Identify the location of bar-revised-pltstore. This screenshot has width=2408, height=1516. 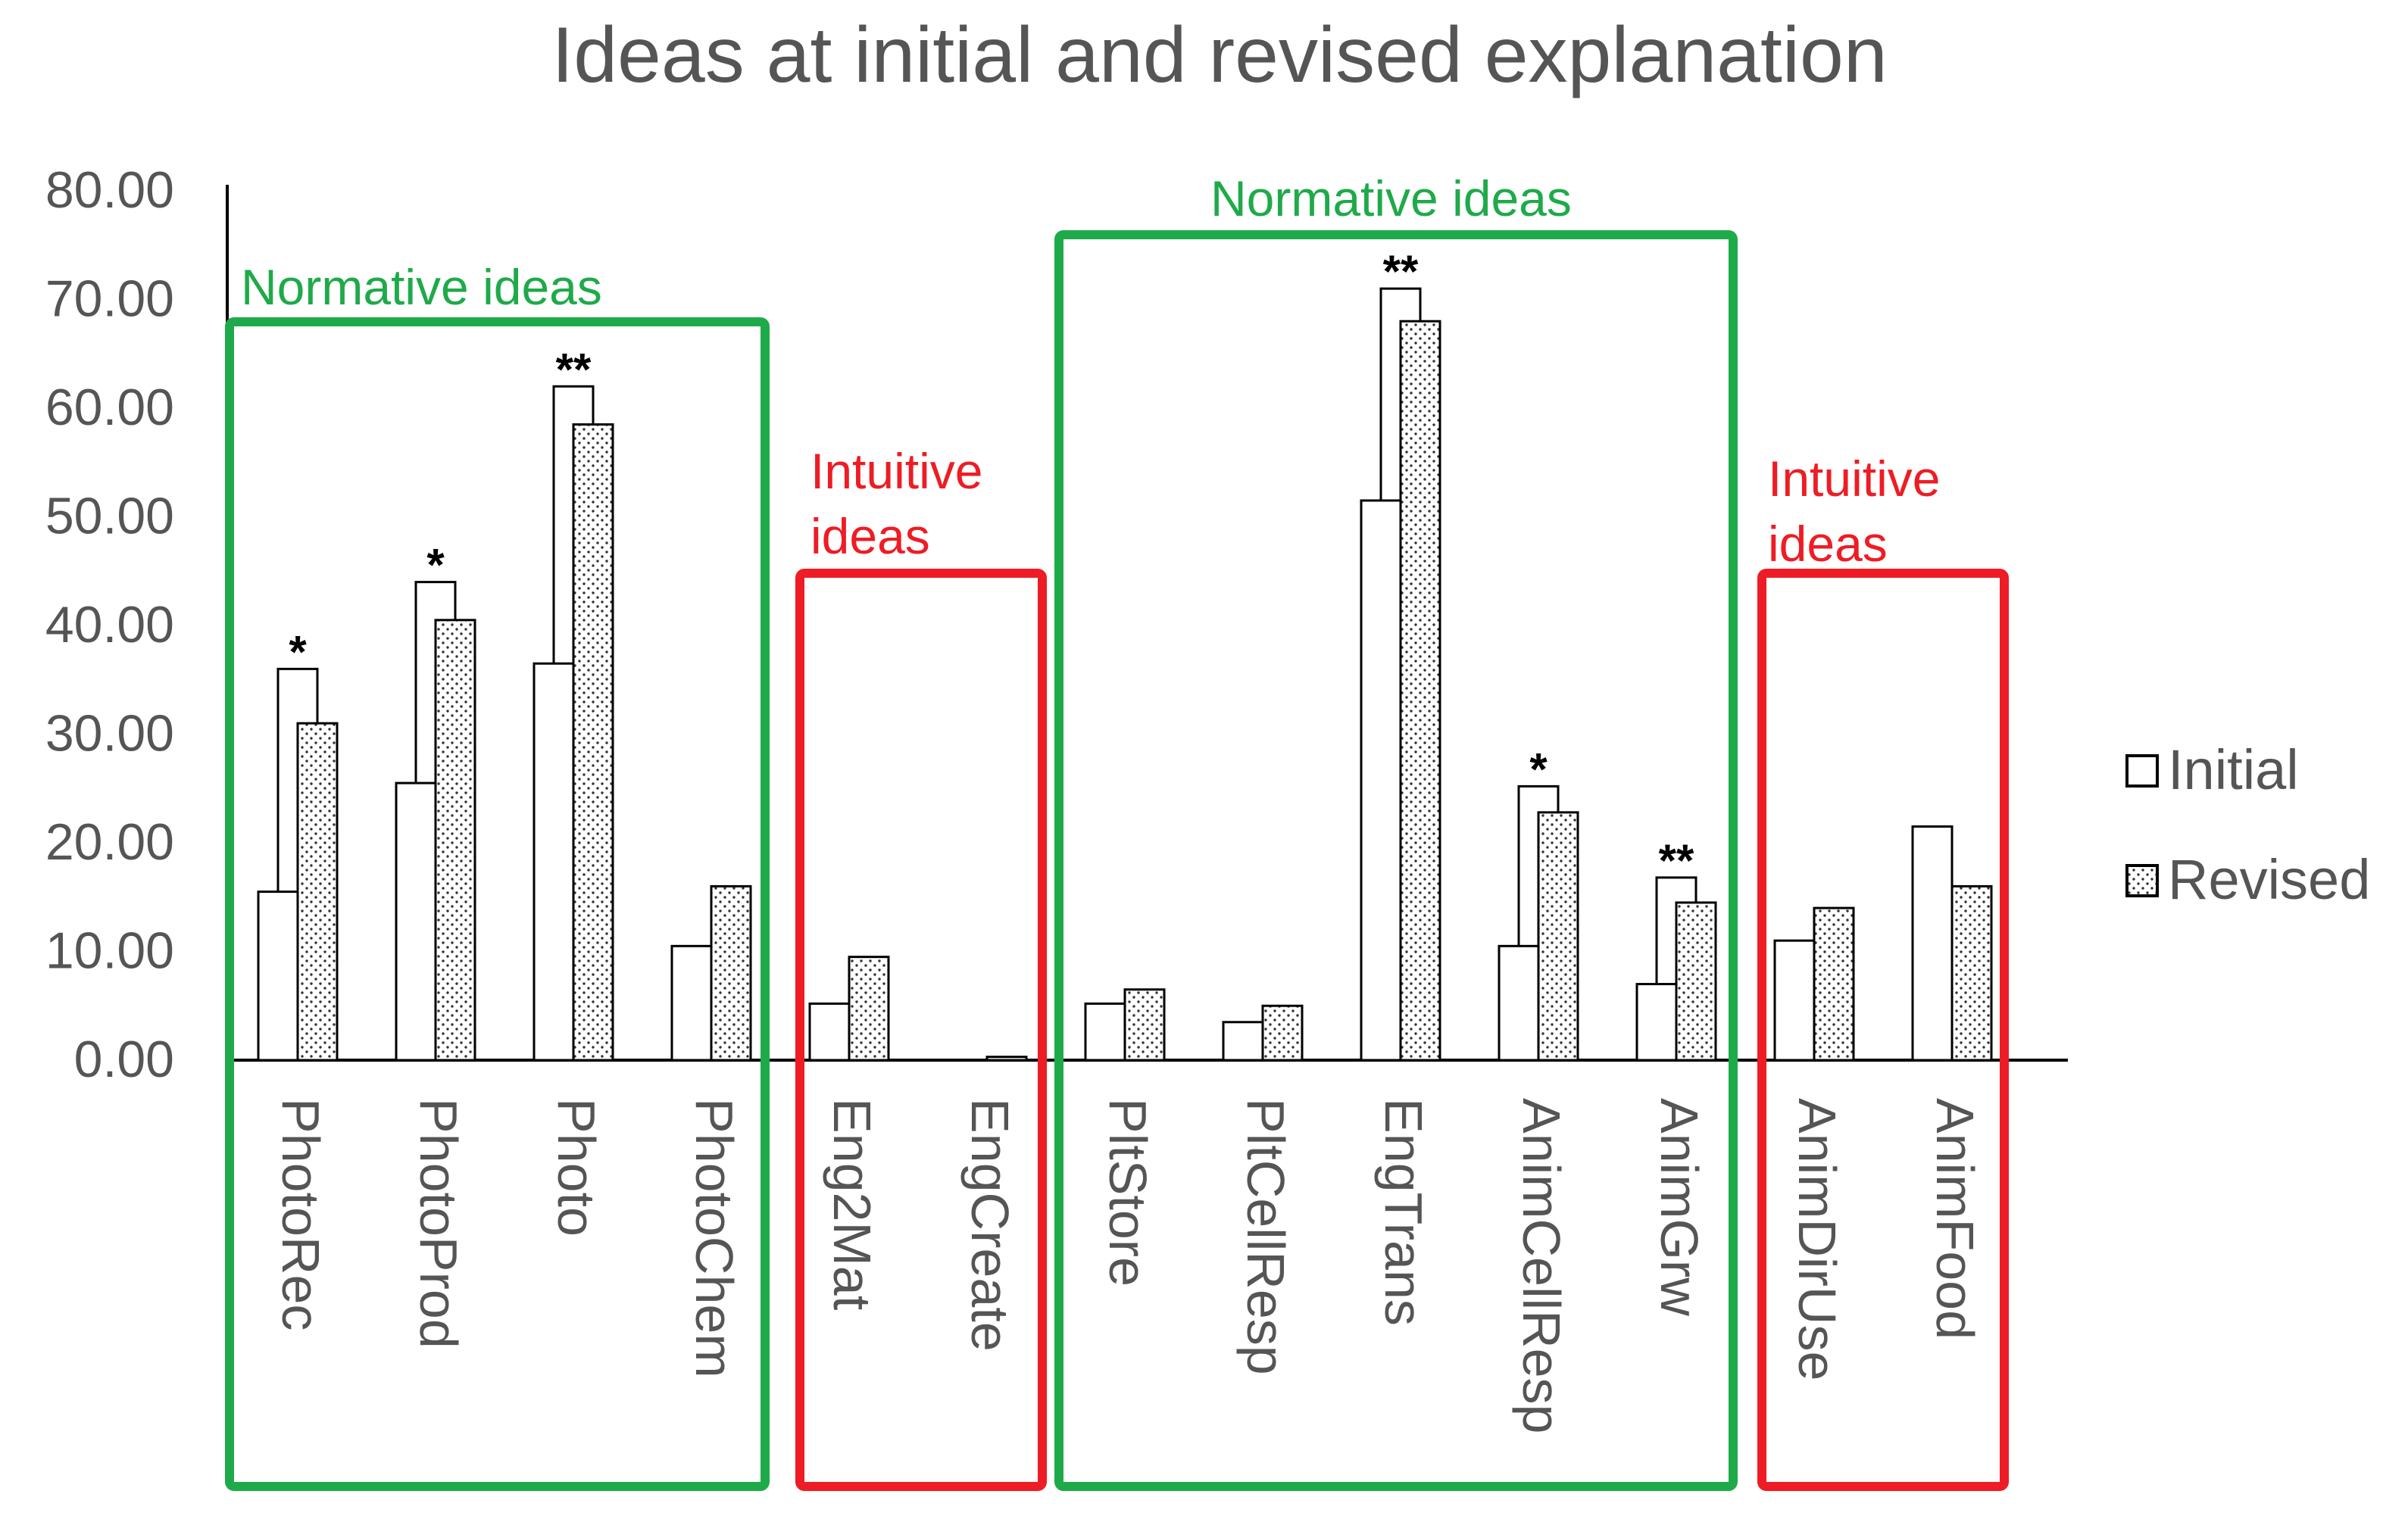
(1144, 1025).